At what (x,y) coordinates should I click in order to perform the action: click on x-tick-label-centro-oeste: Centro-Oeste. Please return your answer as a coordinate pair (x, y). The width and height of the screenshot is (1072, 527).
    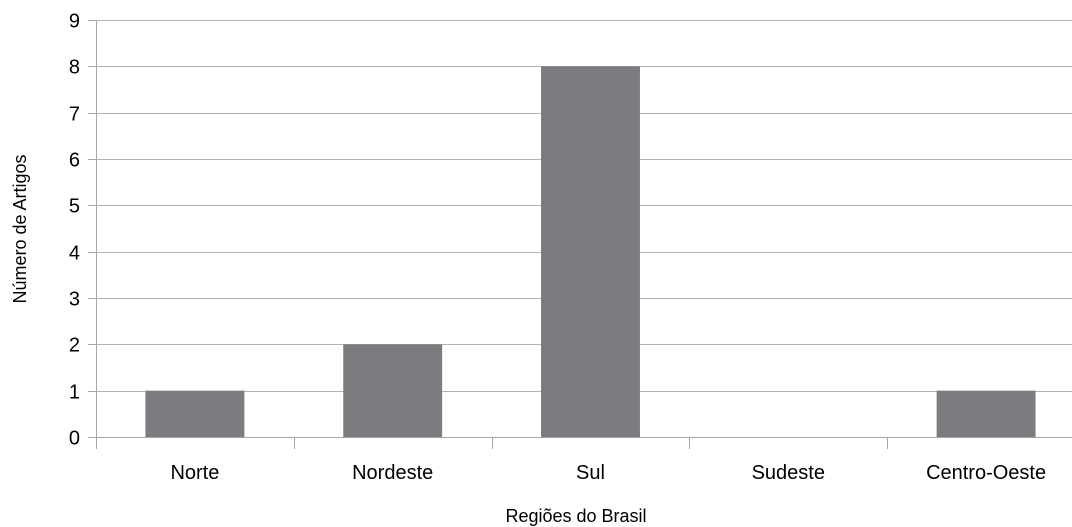
    Looking at the image, I should click on (986, 473).